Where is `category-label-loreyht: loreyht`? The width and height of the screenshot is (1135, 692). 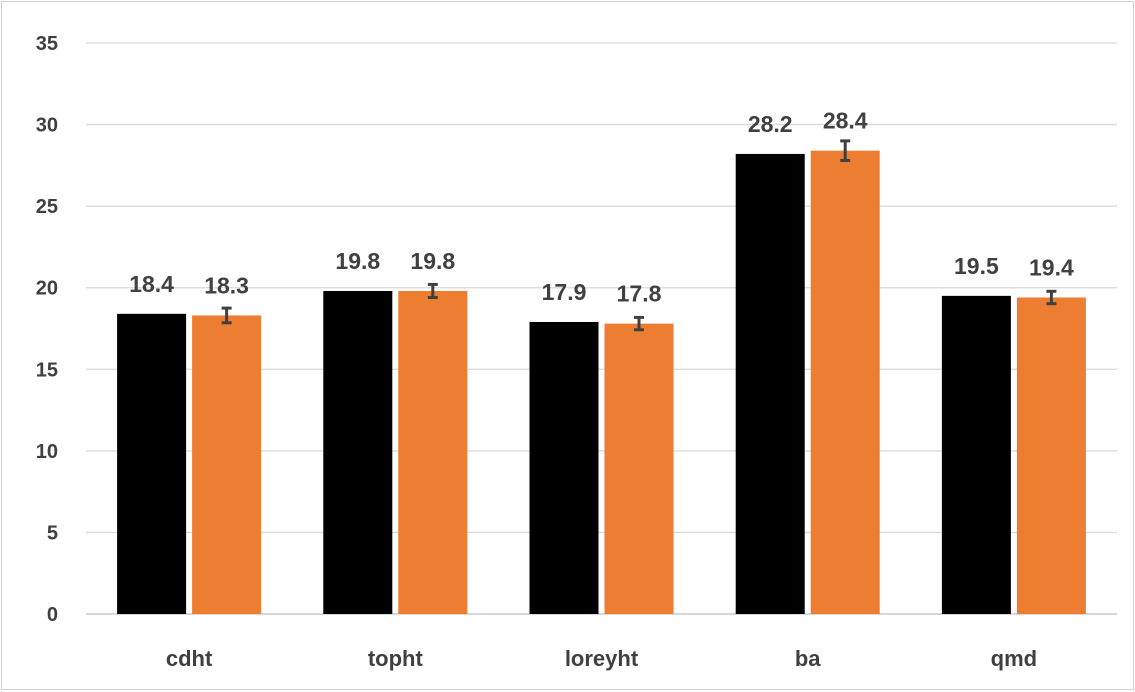
category-label-loreyht: loreyht is located at coordinates (602, 658).